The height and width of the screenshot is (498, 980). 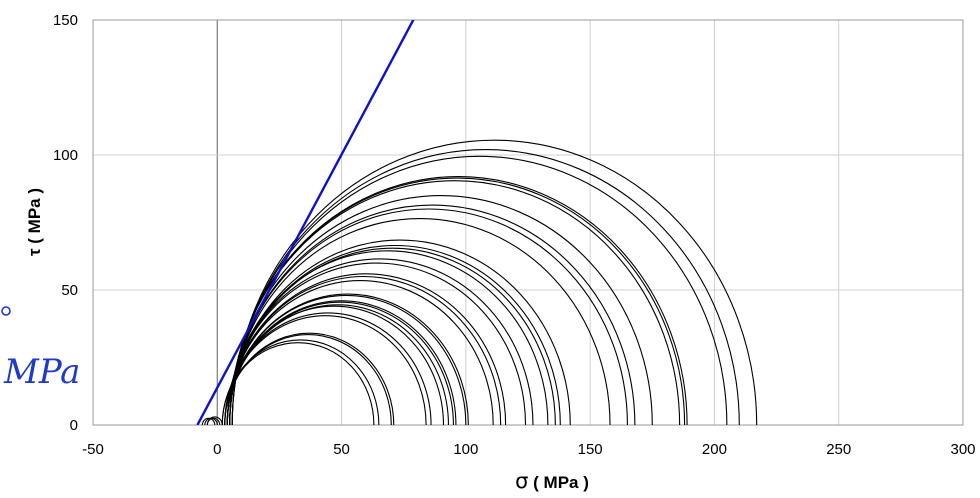 What do you see at coordinates (341, 449) in the screenshot?
I see `x-tick-label: 50` at bounding box center [341, 449].